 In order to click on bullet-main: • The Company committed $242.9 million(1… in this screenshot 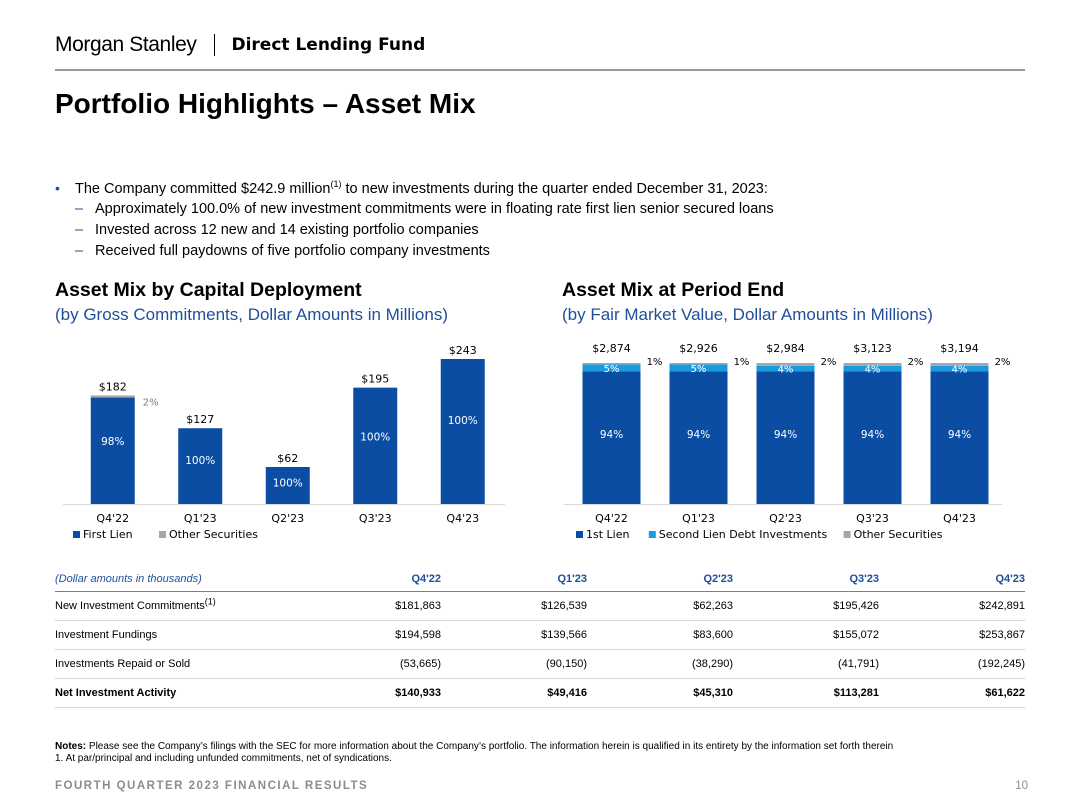, I will do `click(535, 188)`.